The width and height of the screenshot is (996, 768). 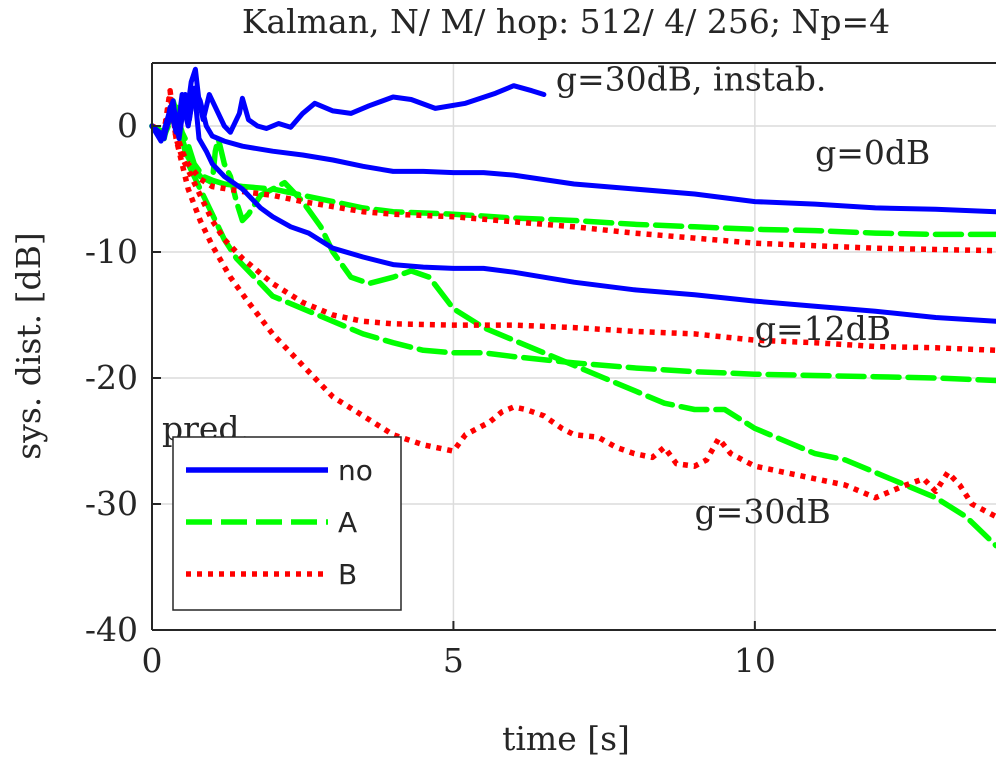 I want to click on y-tick-label: -20, so click(x=111, y=377).